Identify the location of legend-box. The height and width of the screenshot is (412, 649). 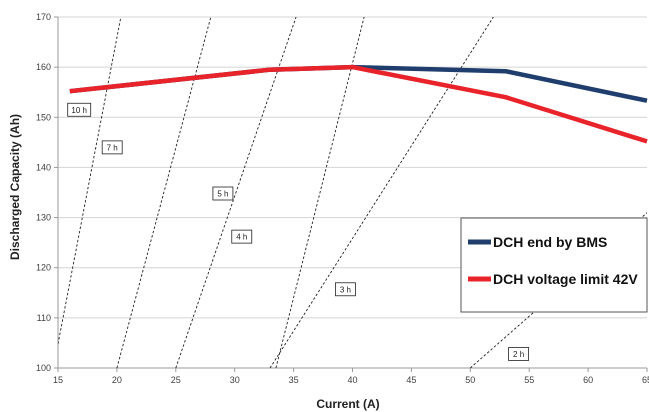
(554, 265).